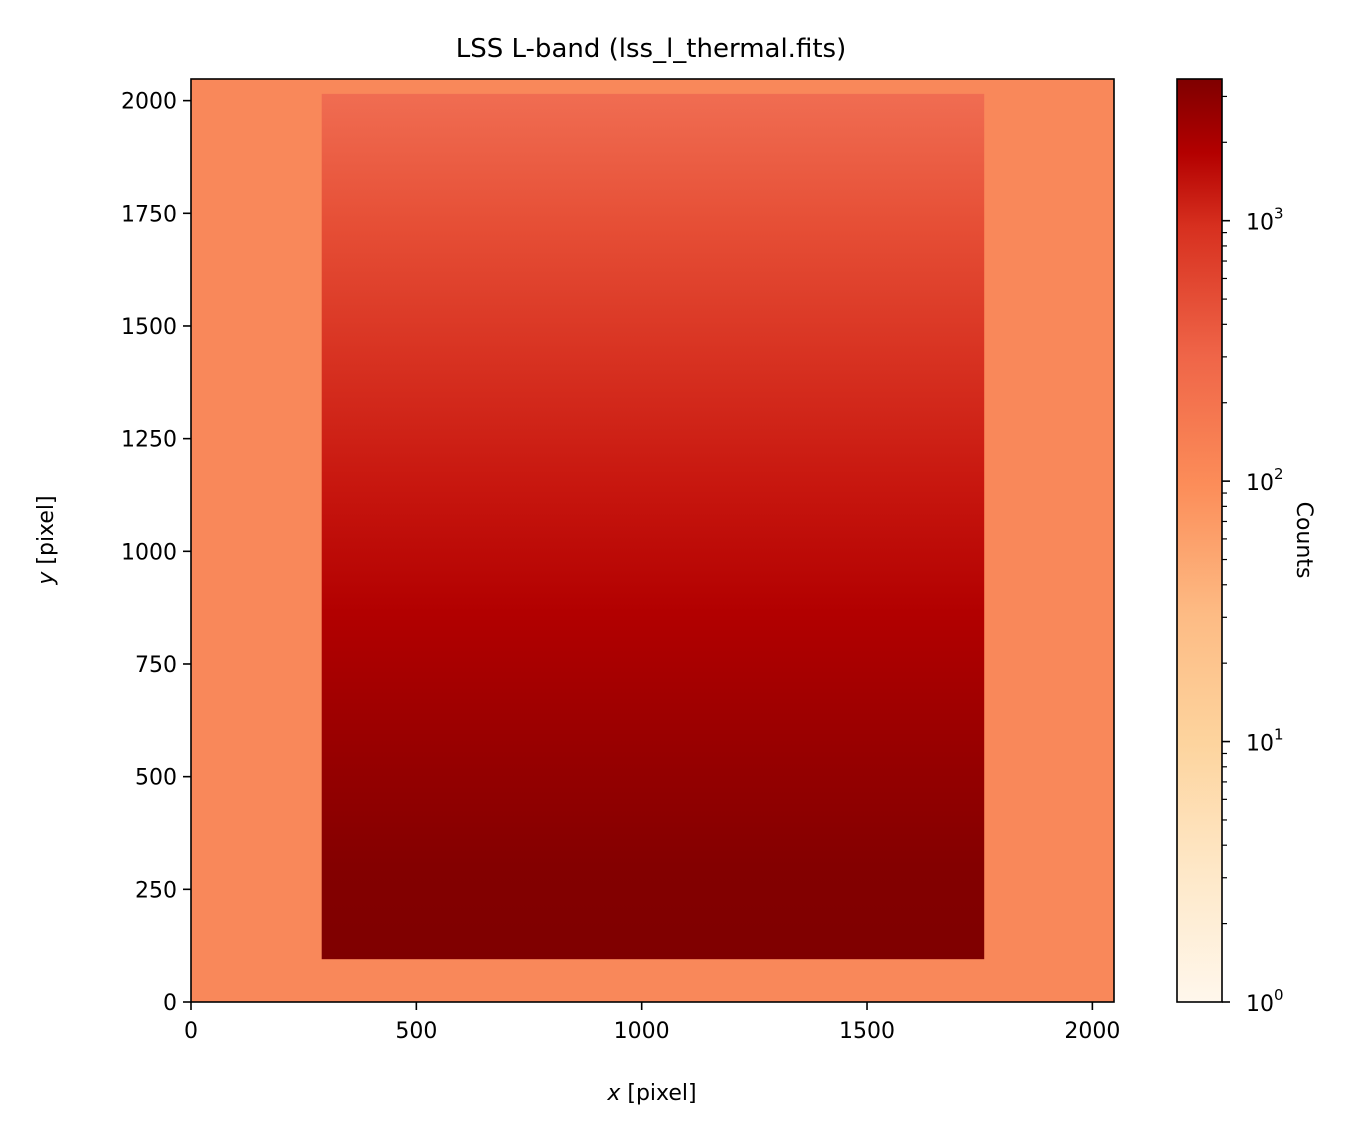 The height and width of the screenshot is (1138, 1345). Describe the element at coordinates (149, 214) in the screenshot. I see `y-tick-label: 1750` at that location.